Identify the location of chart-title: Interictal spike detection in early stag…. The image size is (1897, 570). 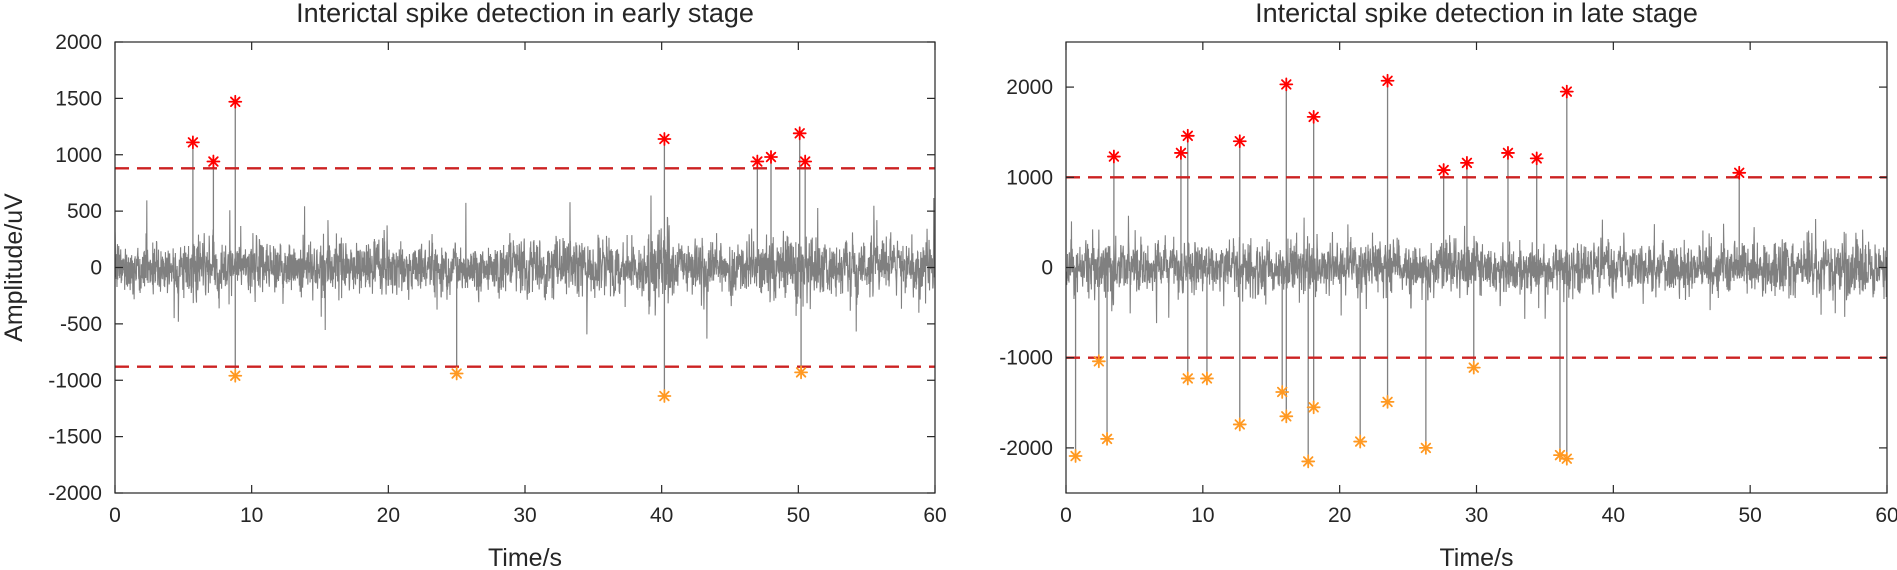
(525, 14).